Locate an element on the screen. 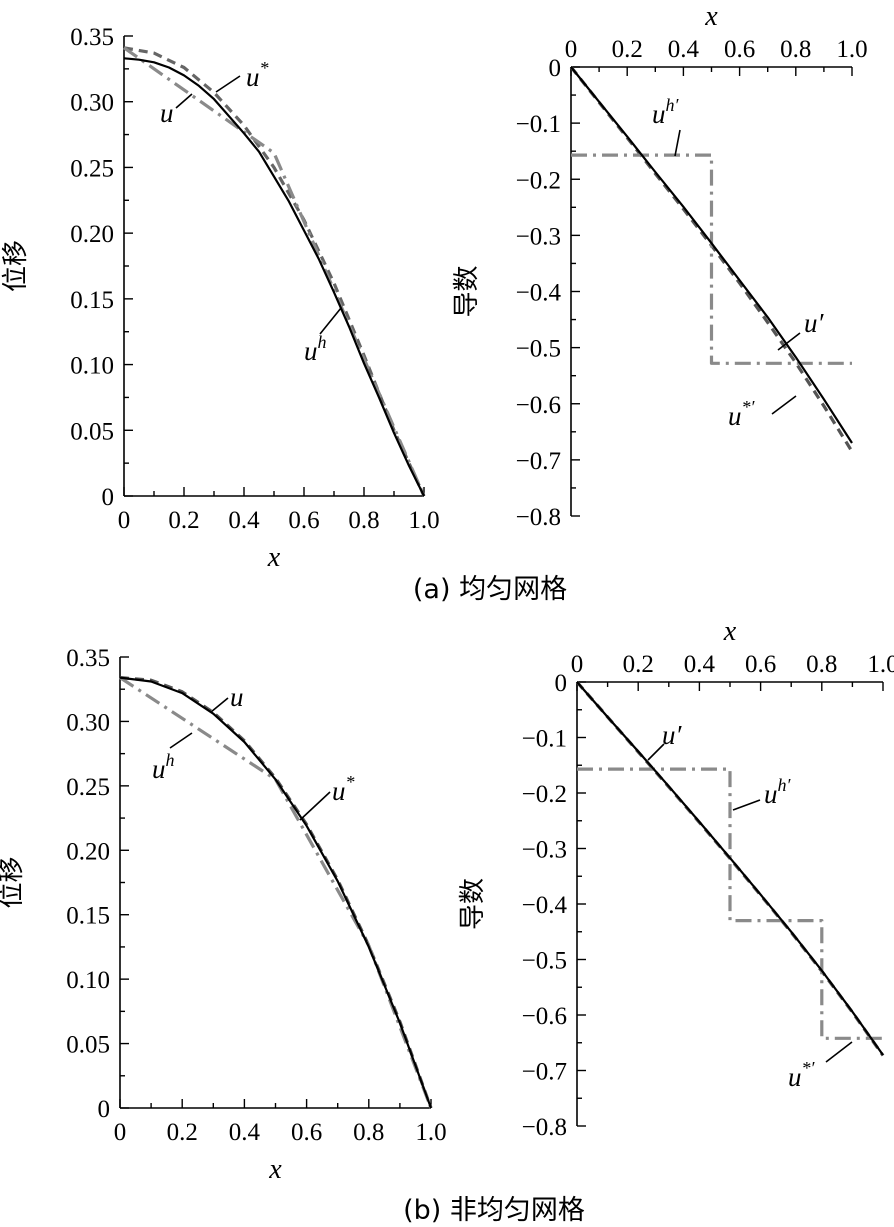 The height and width of the screenshot is (1227, 894). annotation-a-right-uh: uh′ is located at coordinates (666, 126).